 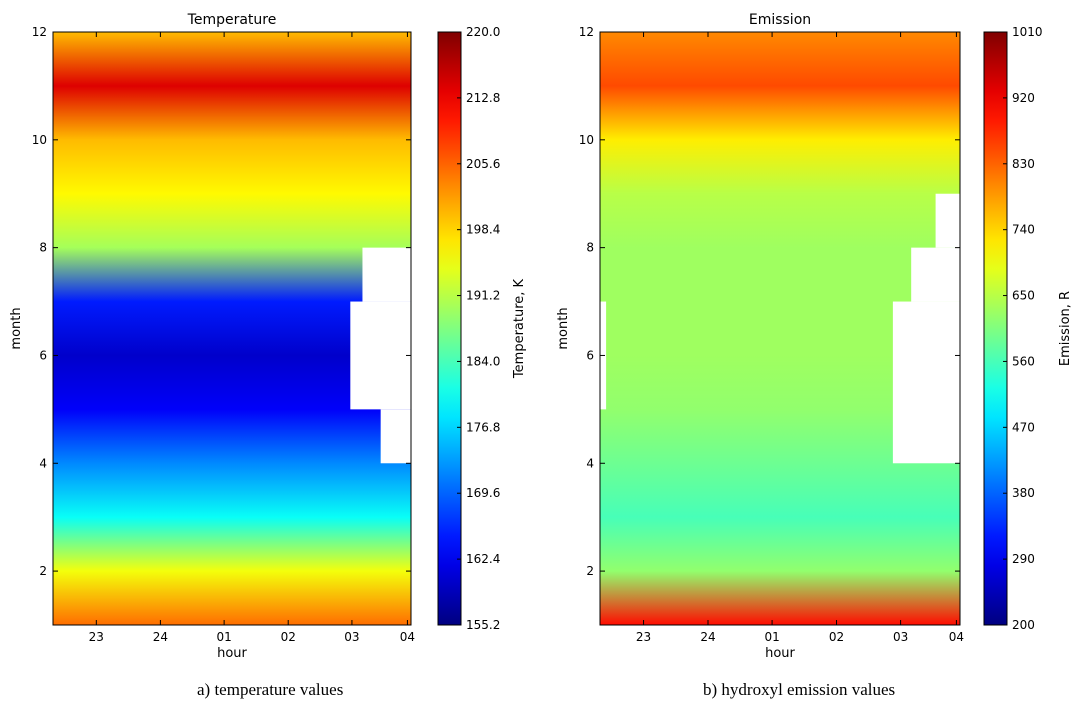 What do you see at coordinates (483, 427) in the screenshot?
I see `colorbar-tick-label: 176.8` at bounding box center [483, 427].